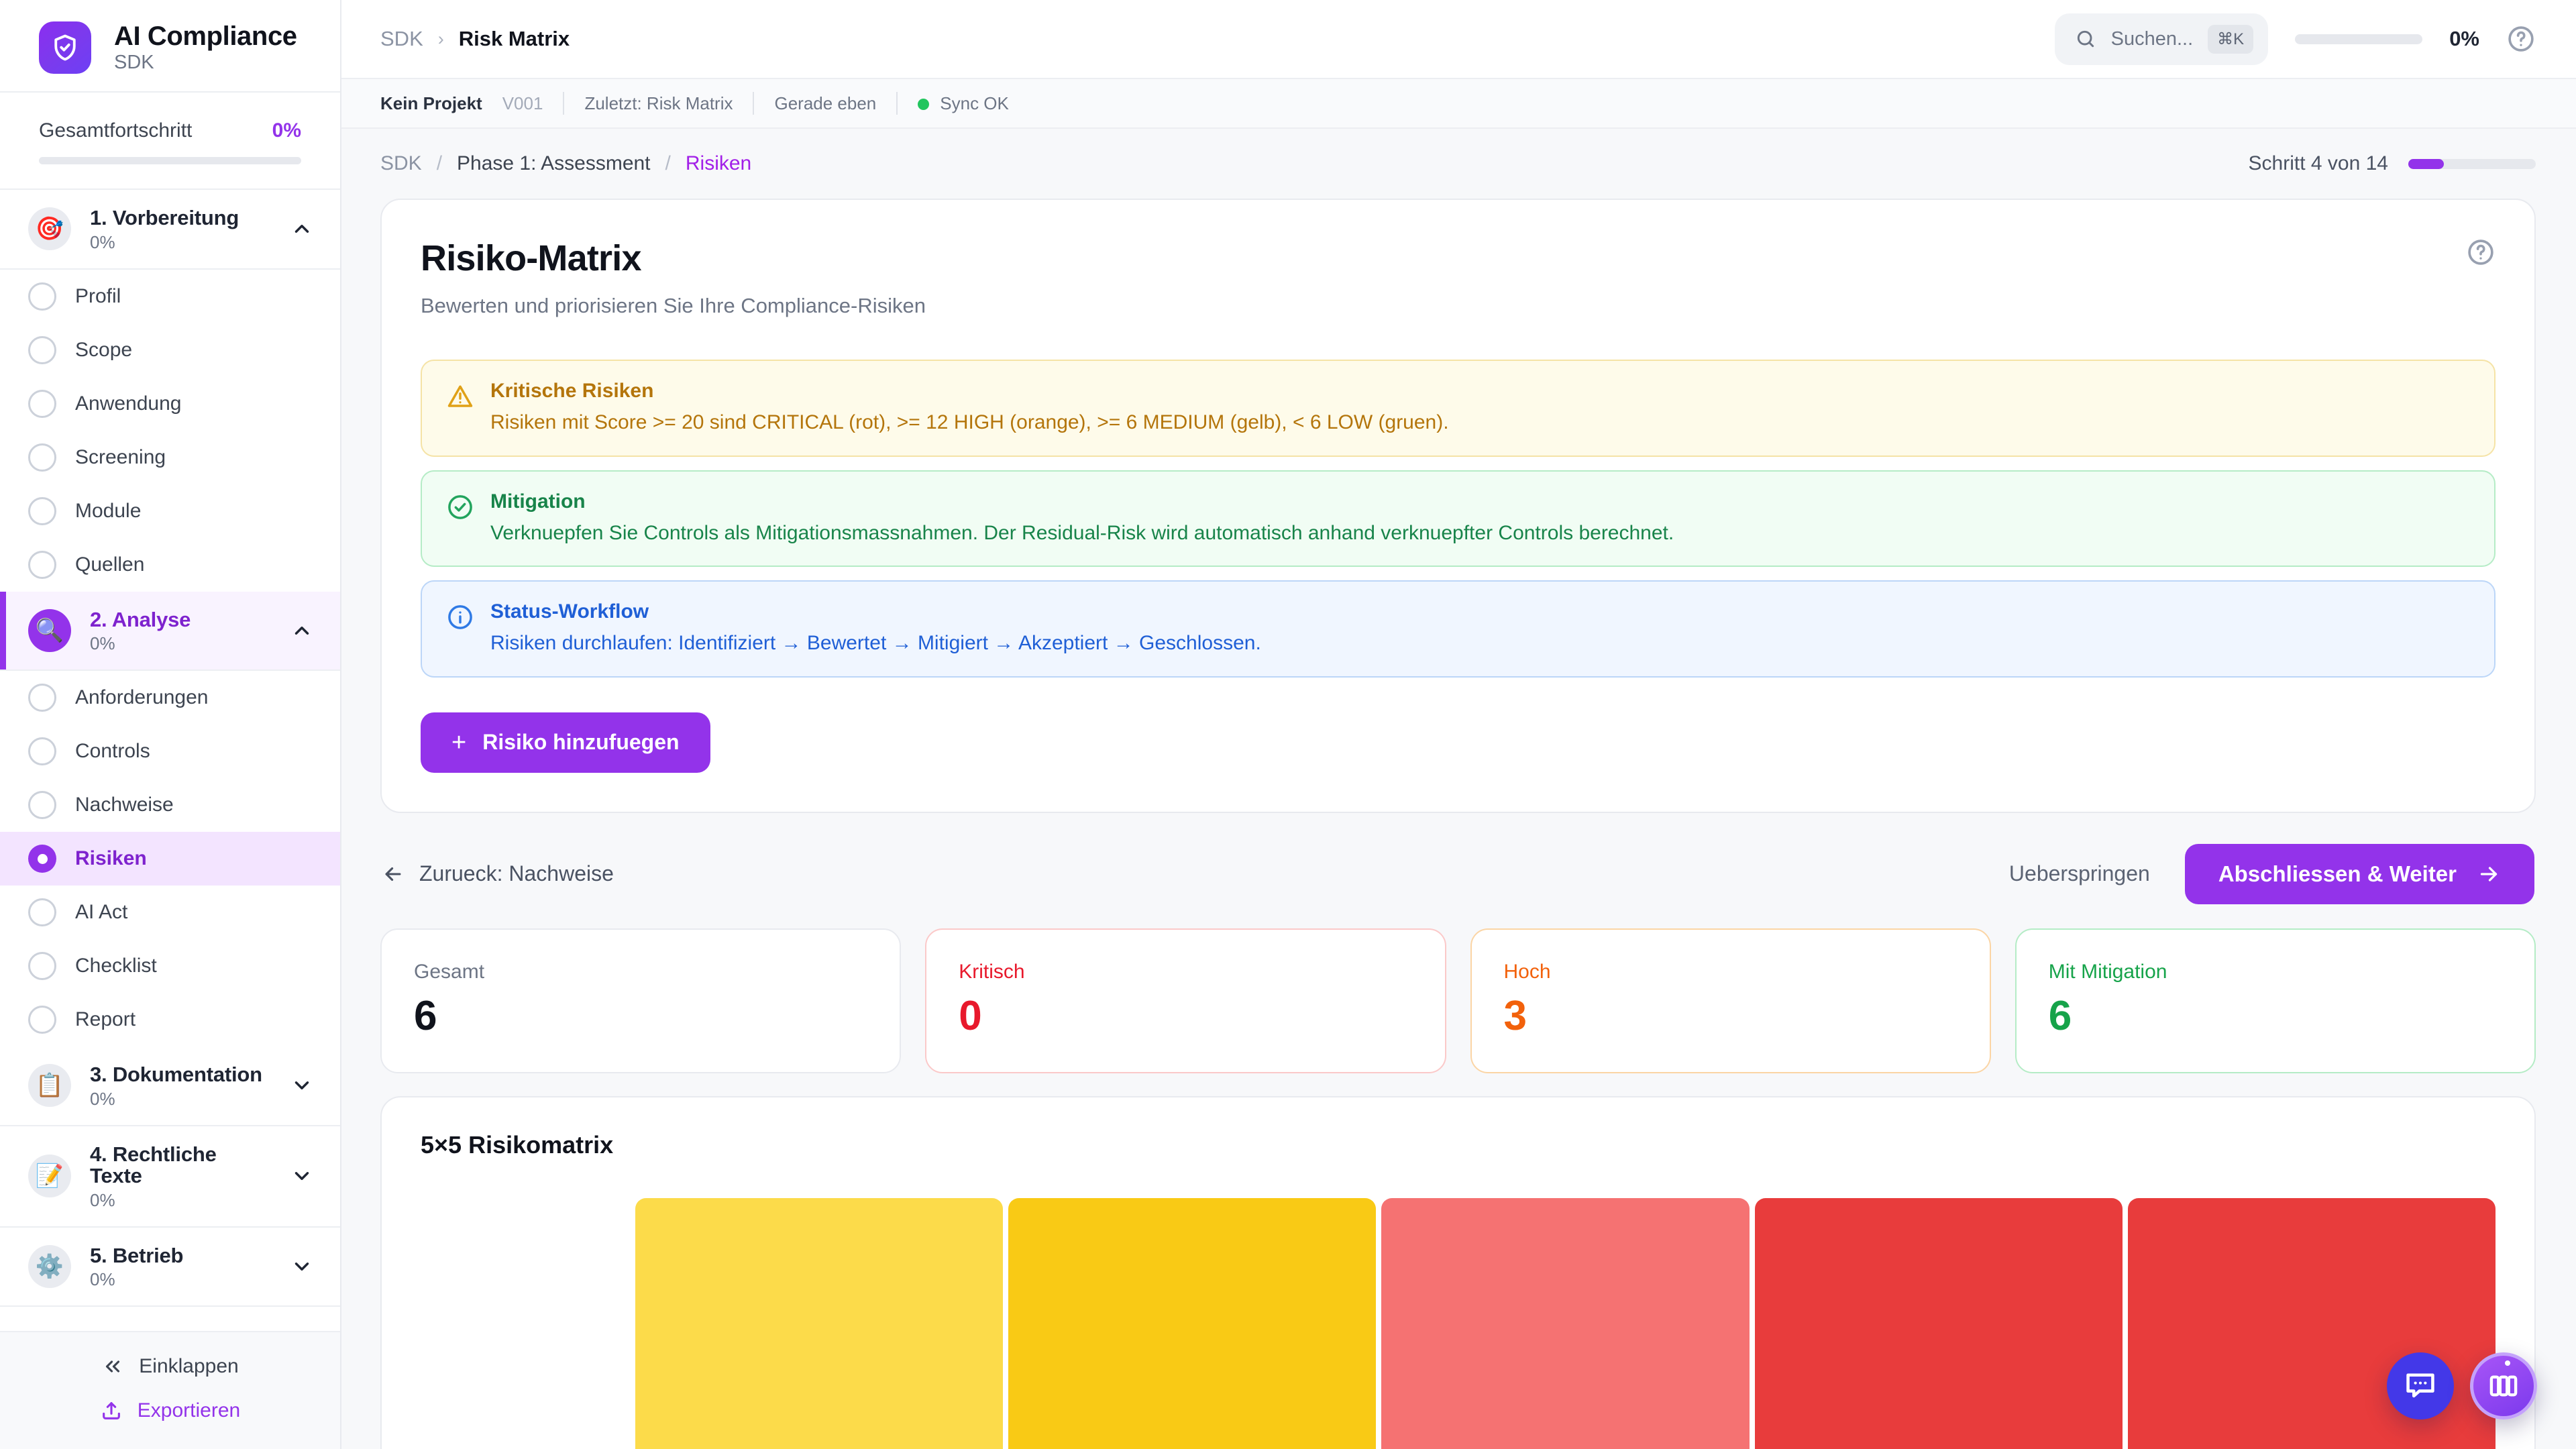 The width and height of the screenshot is (2576, 1449). Describe the element at coordinates (102, 1279) in the screenshot. I see `phase-percent: 0%` at that location.